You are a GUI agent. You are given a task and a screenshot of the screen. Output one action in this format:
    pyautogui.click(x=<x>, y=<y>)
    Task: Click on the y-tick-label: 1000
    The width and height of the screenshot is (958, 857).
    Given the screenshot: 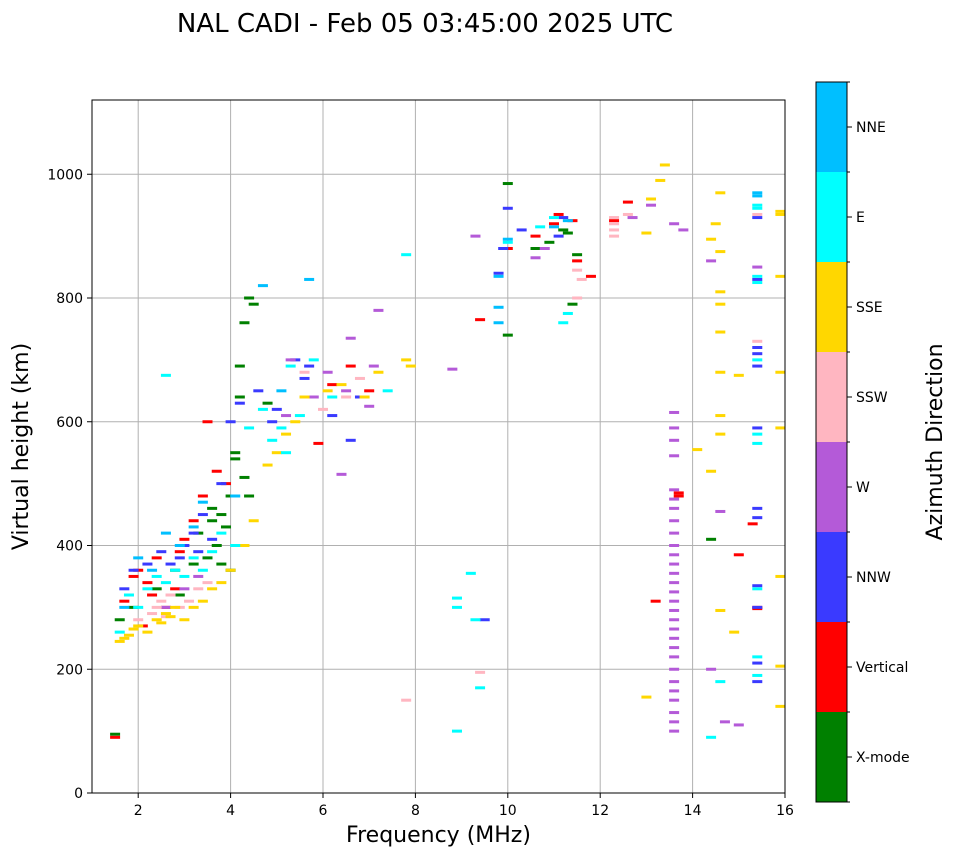 What is the action you would take?
    pyautogui.click(x=65, y=175)
    